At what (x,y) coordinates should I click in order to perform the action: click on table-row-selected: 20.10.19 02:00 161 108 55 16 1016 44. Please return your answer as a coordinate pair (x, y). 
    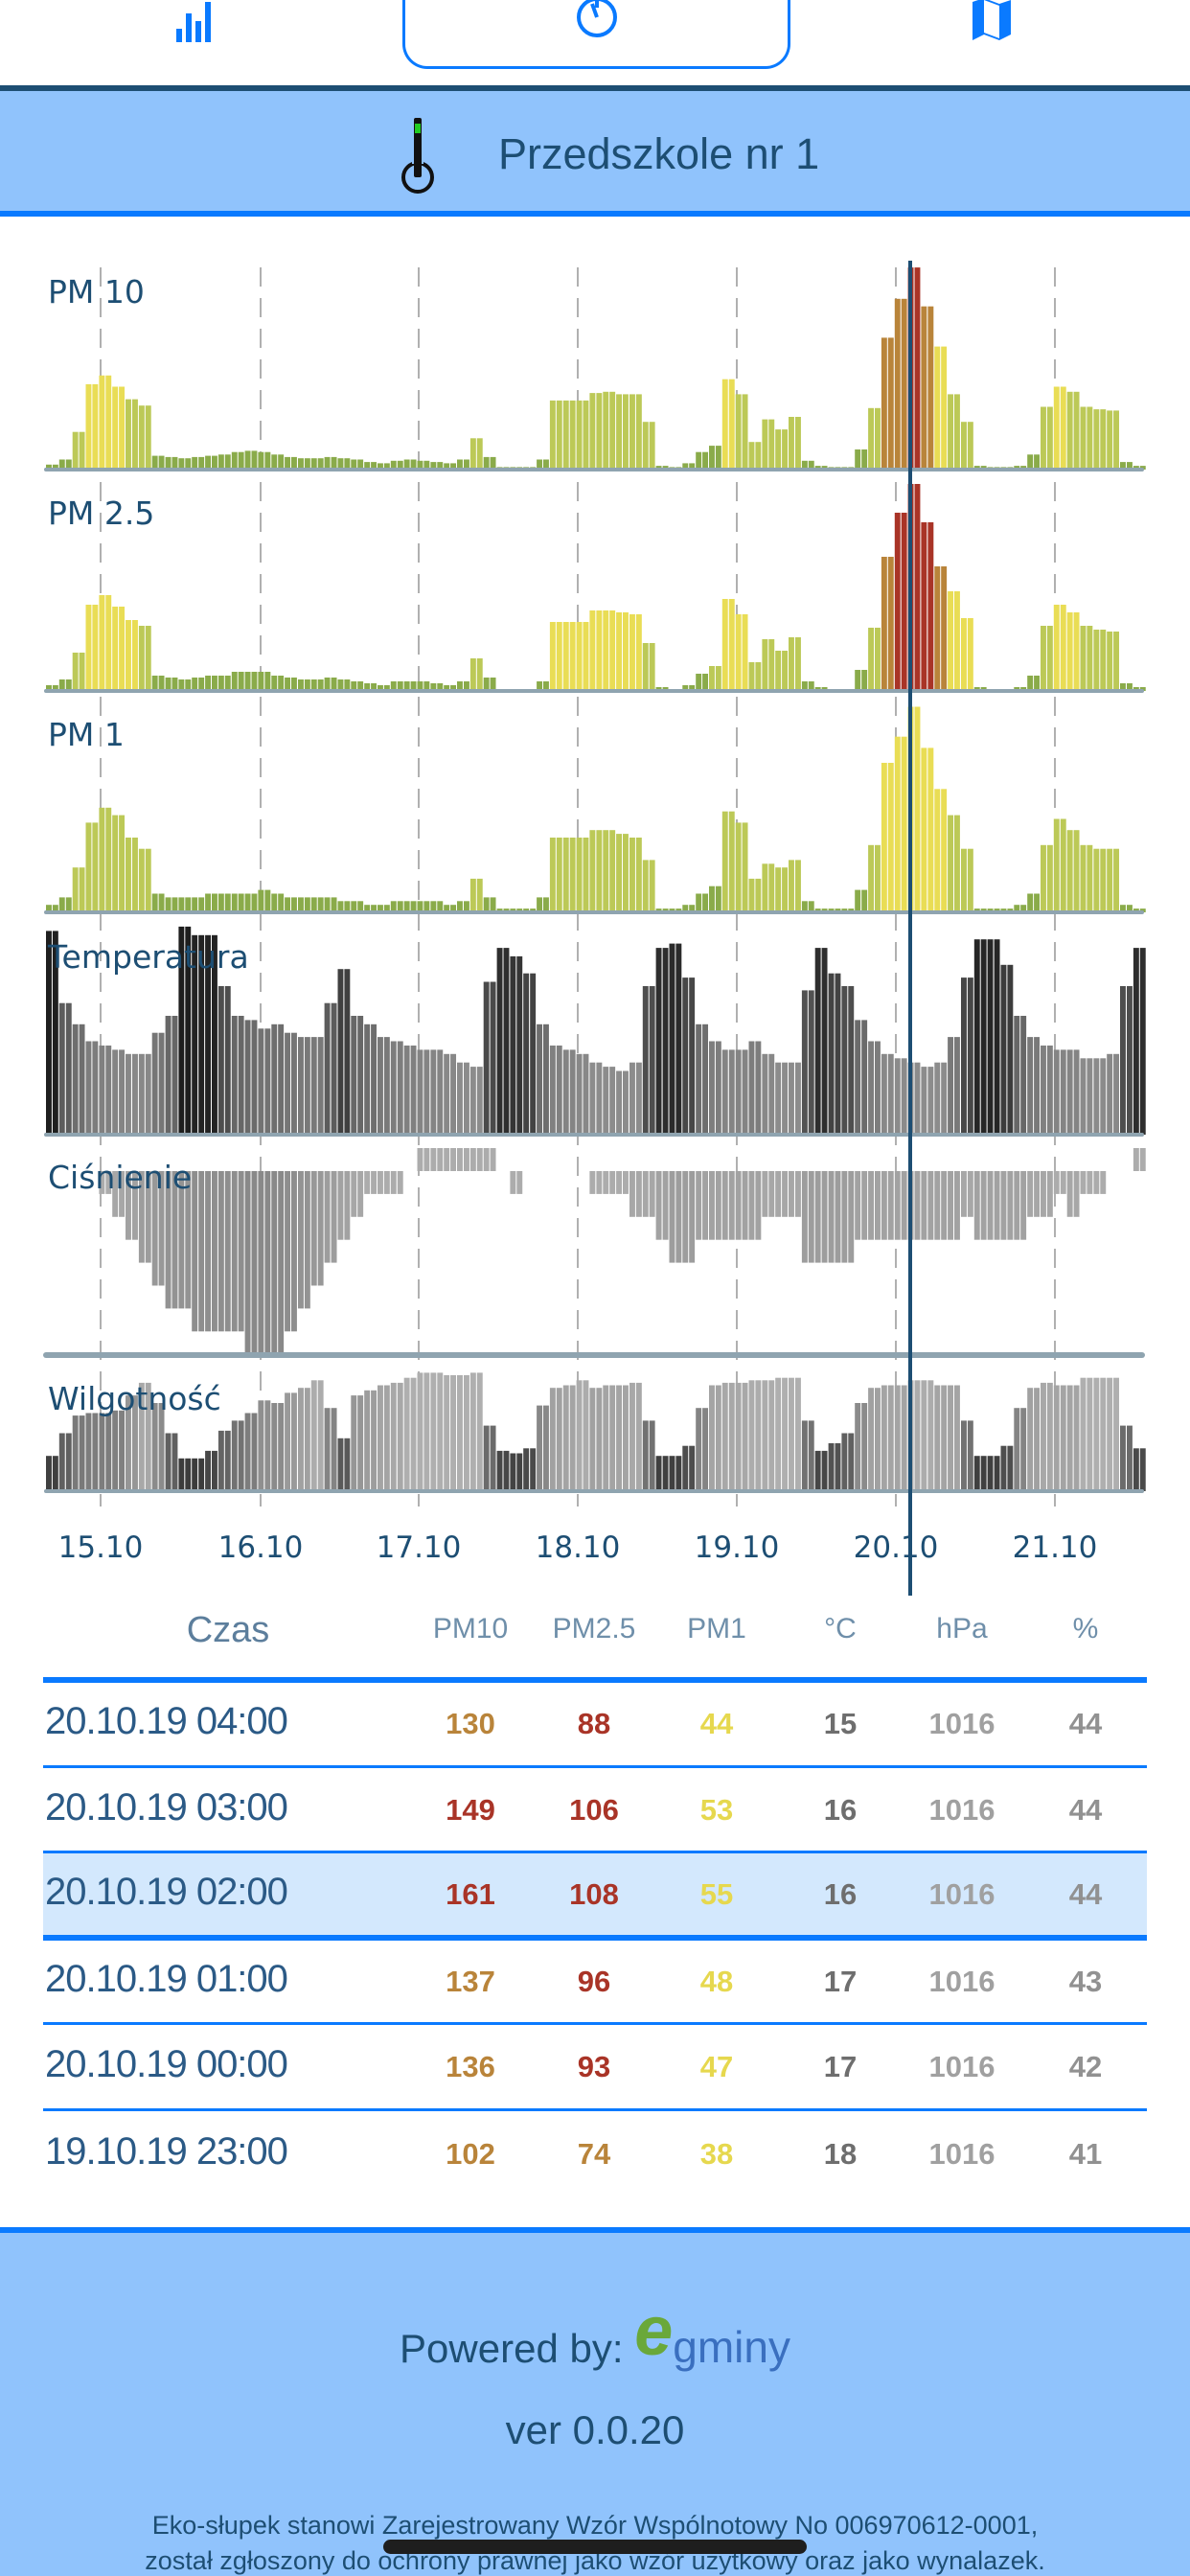
    Looking at the image, I should click on (595, 1893).